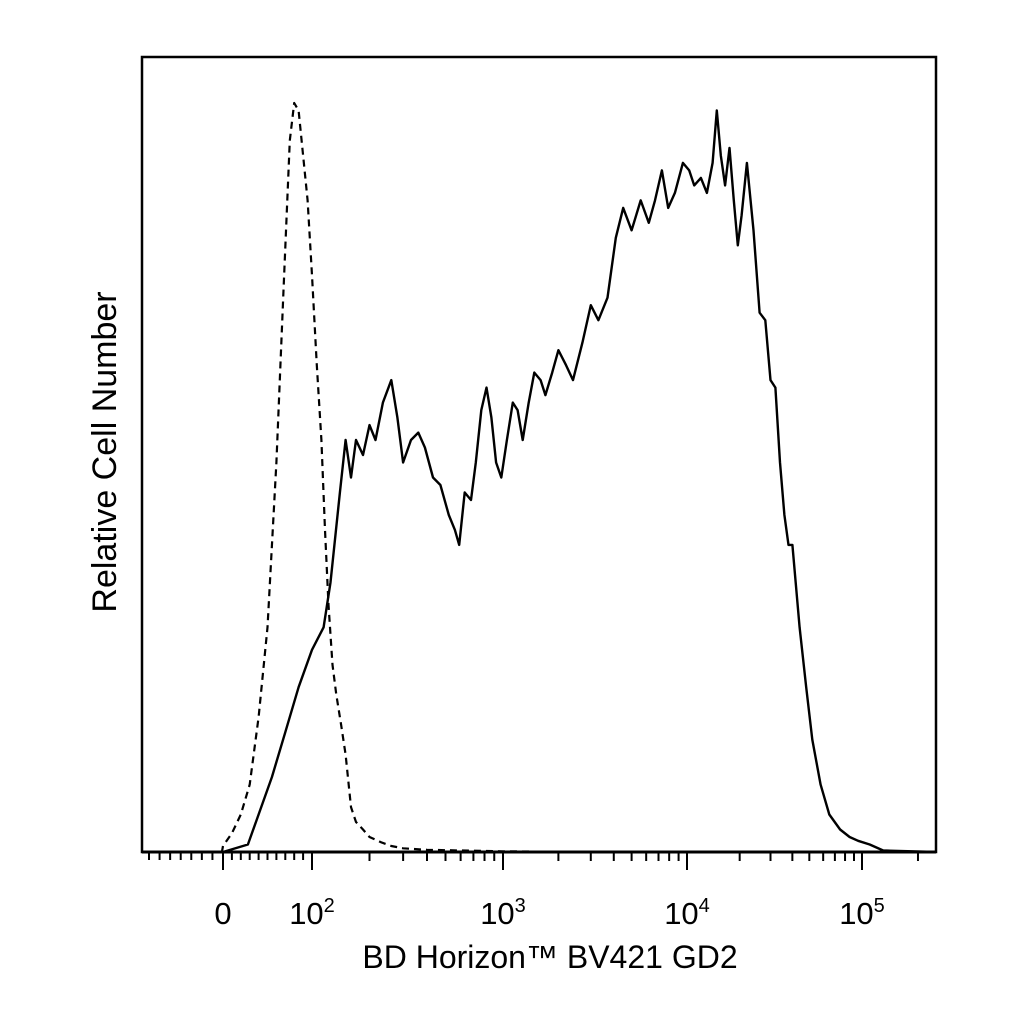  I want to click on y-axis-label: Relative Cell Number, so click(105, 451).